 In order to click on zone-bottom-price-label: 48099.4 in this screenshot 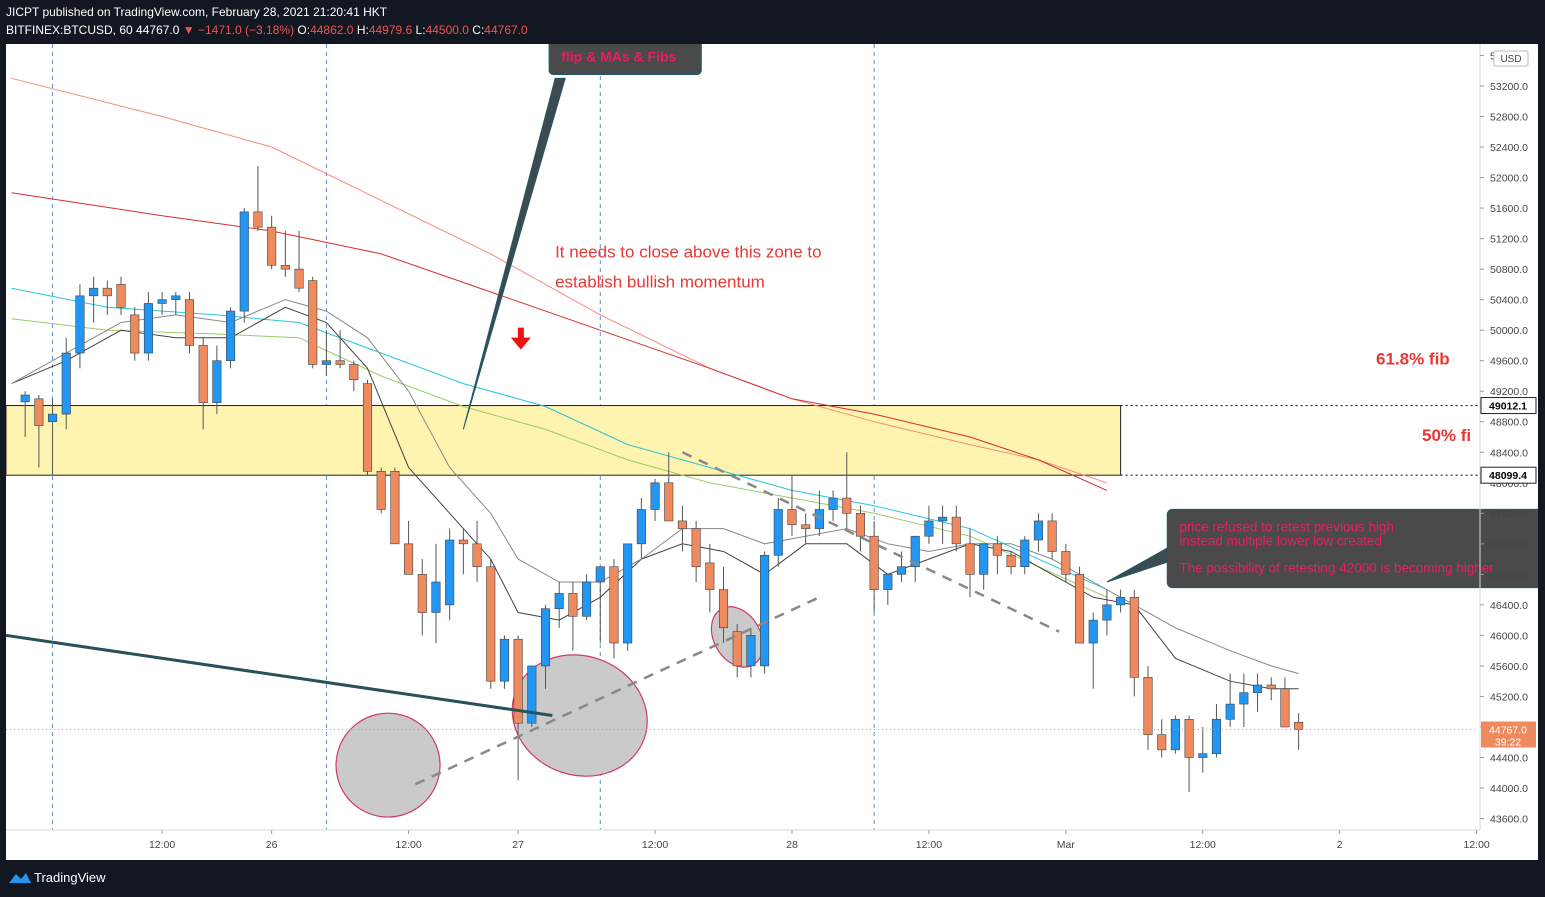, I will do `click(1508, 476)`.